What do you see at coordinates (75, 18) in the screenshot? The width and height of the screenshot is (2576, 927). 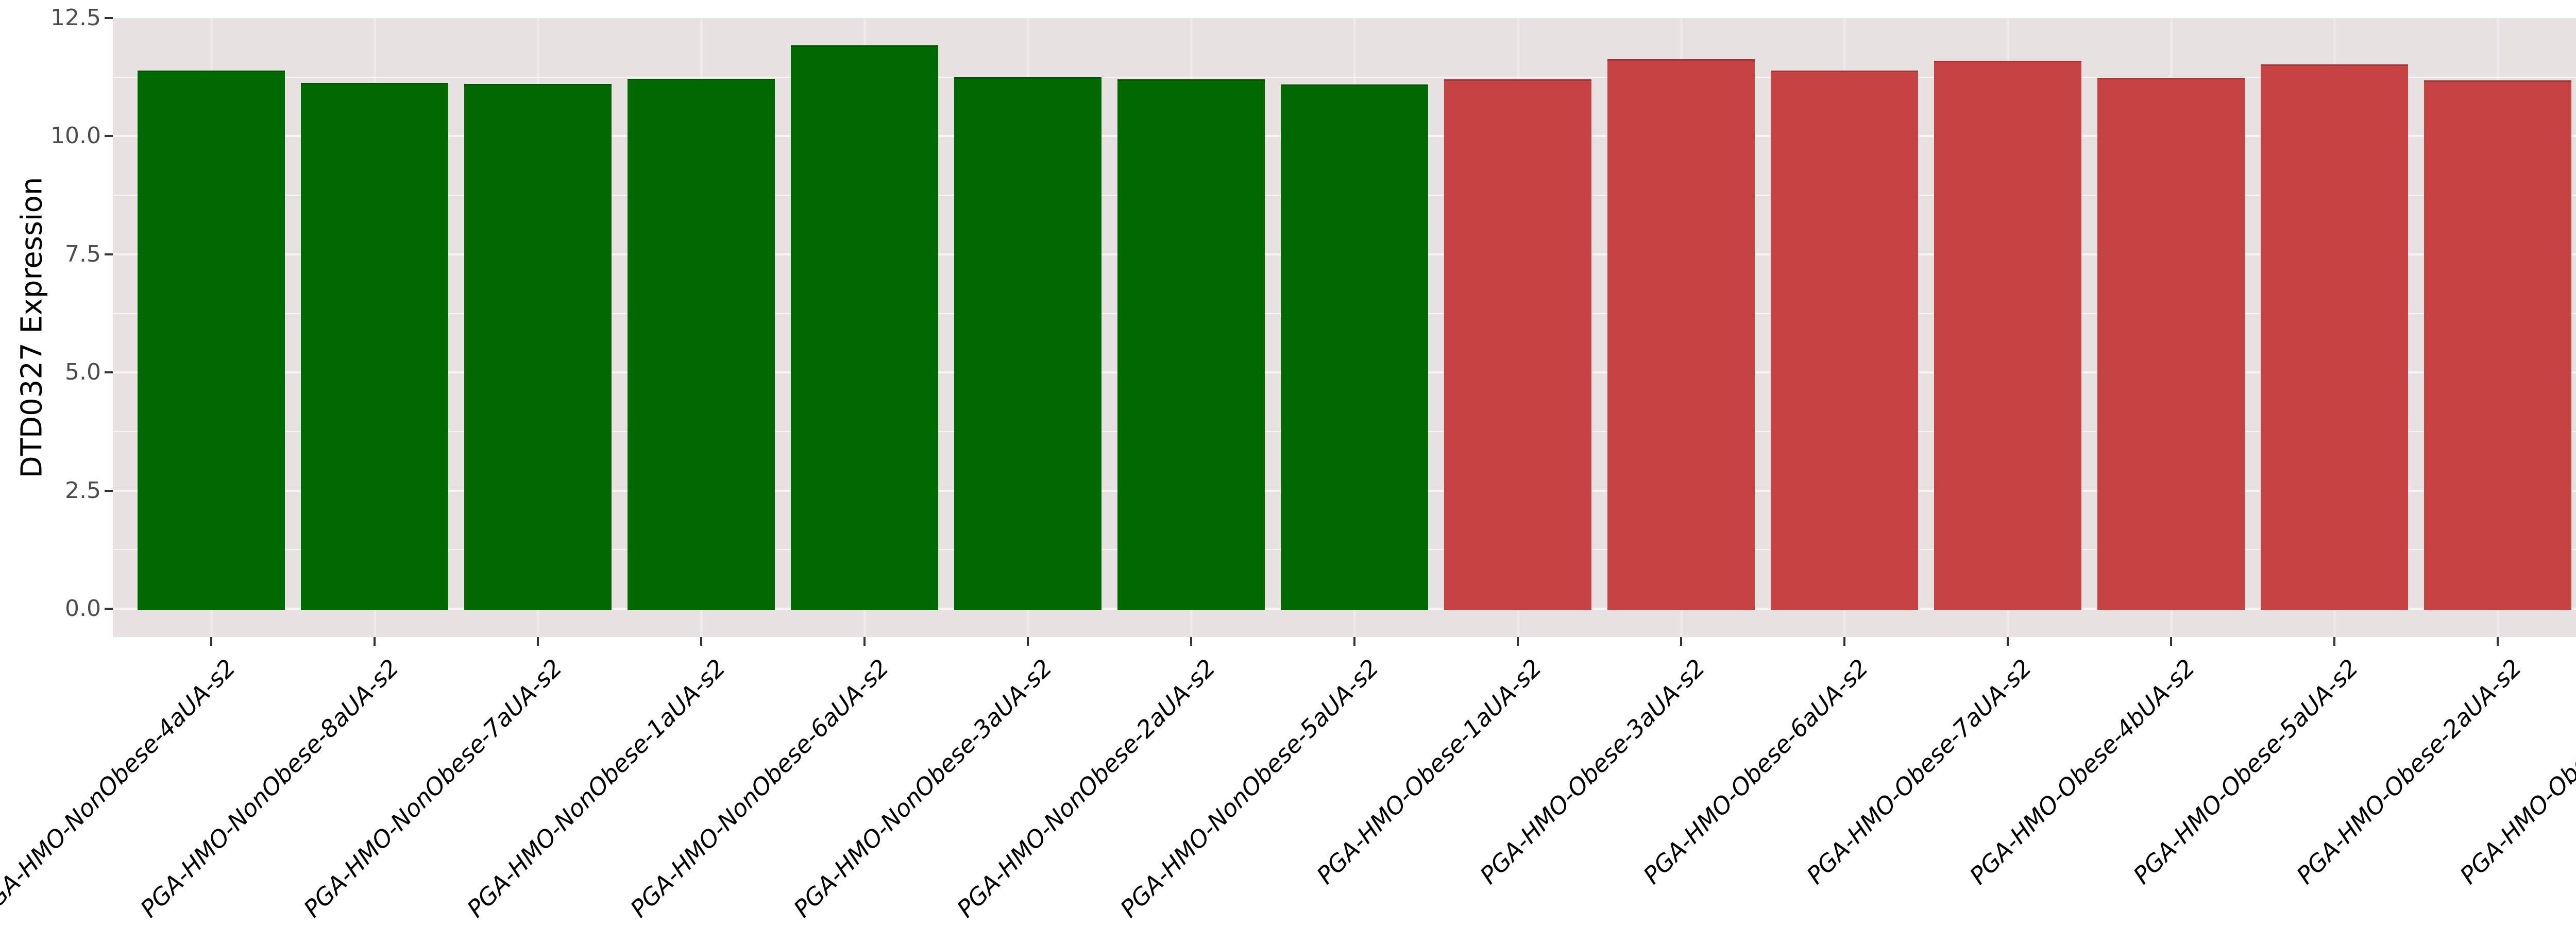 I see `y-tick-label: 12.5` at bounding box center [75, 18].